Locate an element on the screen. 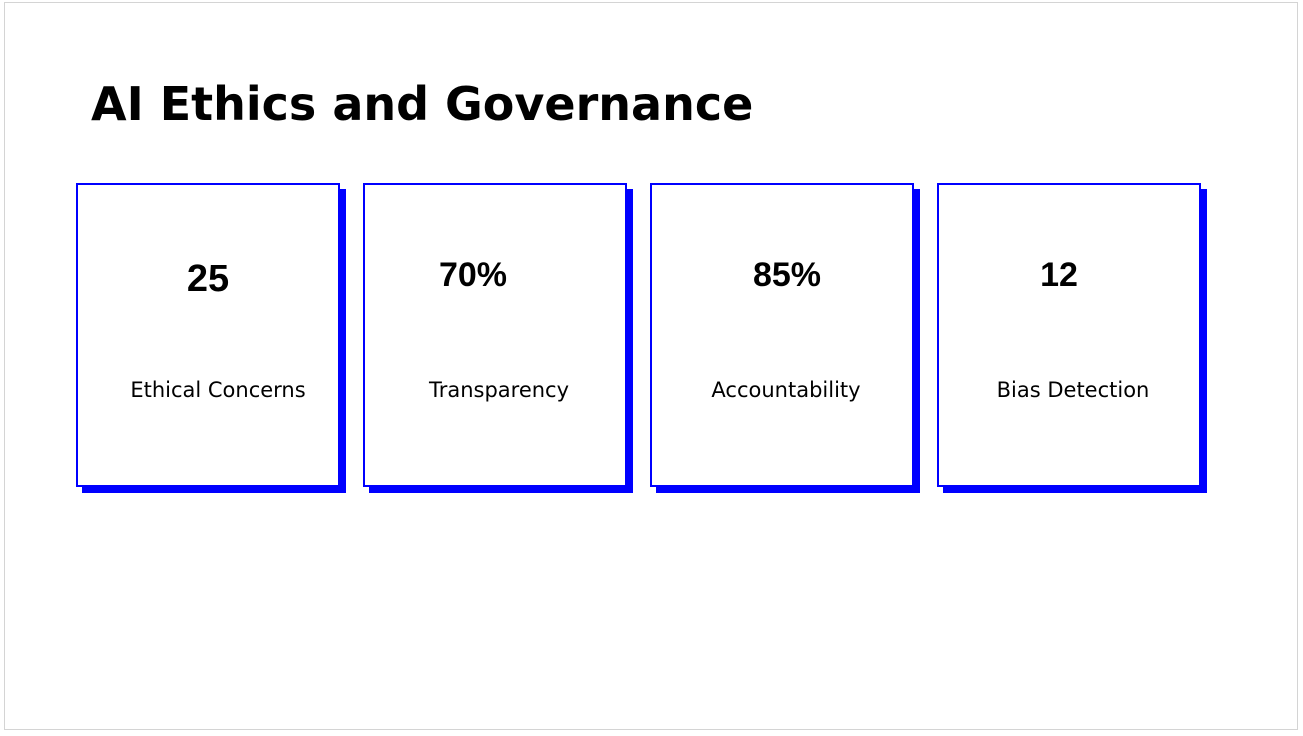 Image resolution: width=1303 pixels, height=736 pixels. metric-card-ethical-concerns: 25 Ethical Concerns is located at coordinates (208, 335).